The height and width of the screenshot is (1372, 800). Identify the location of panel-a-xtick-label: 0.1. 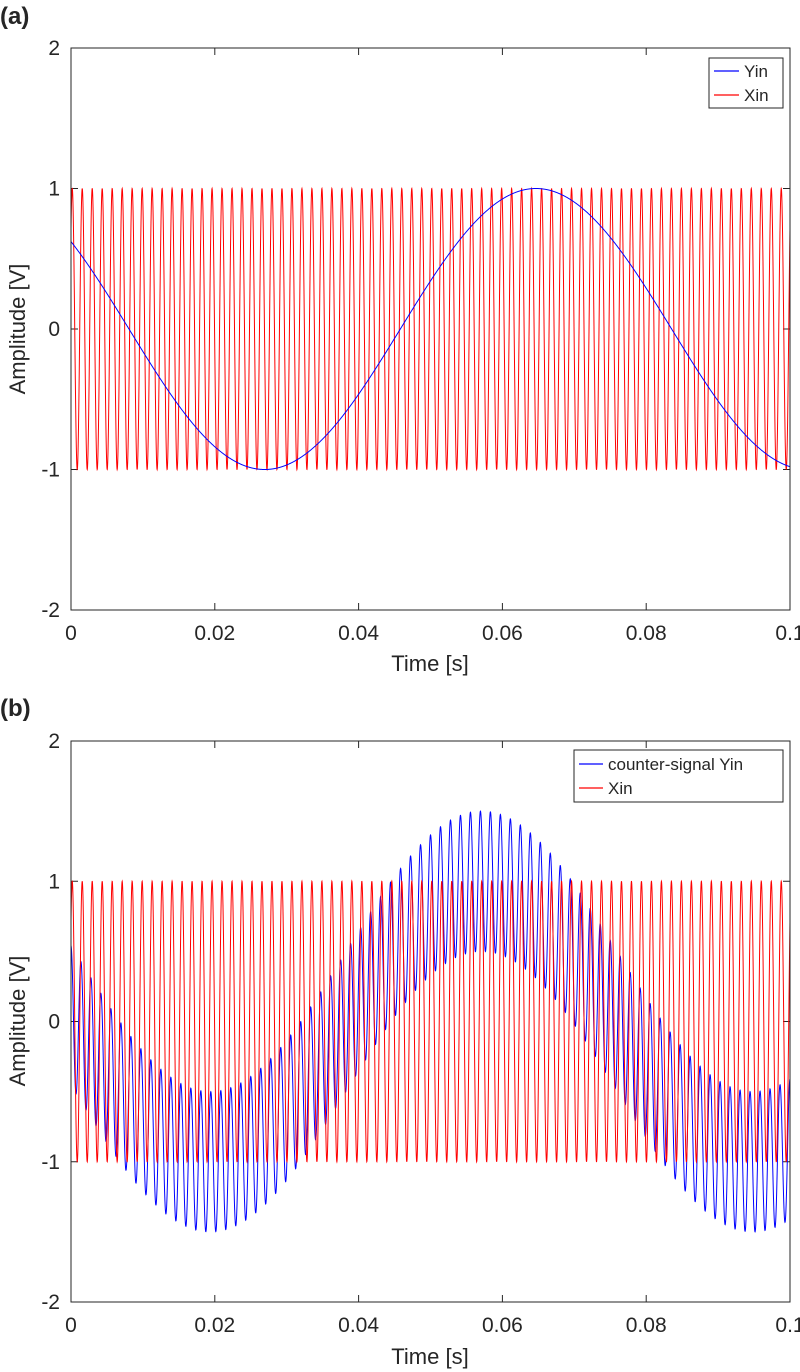
(787, 633).